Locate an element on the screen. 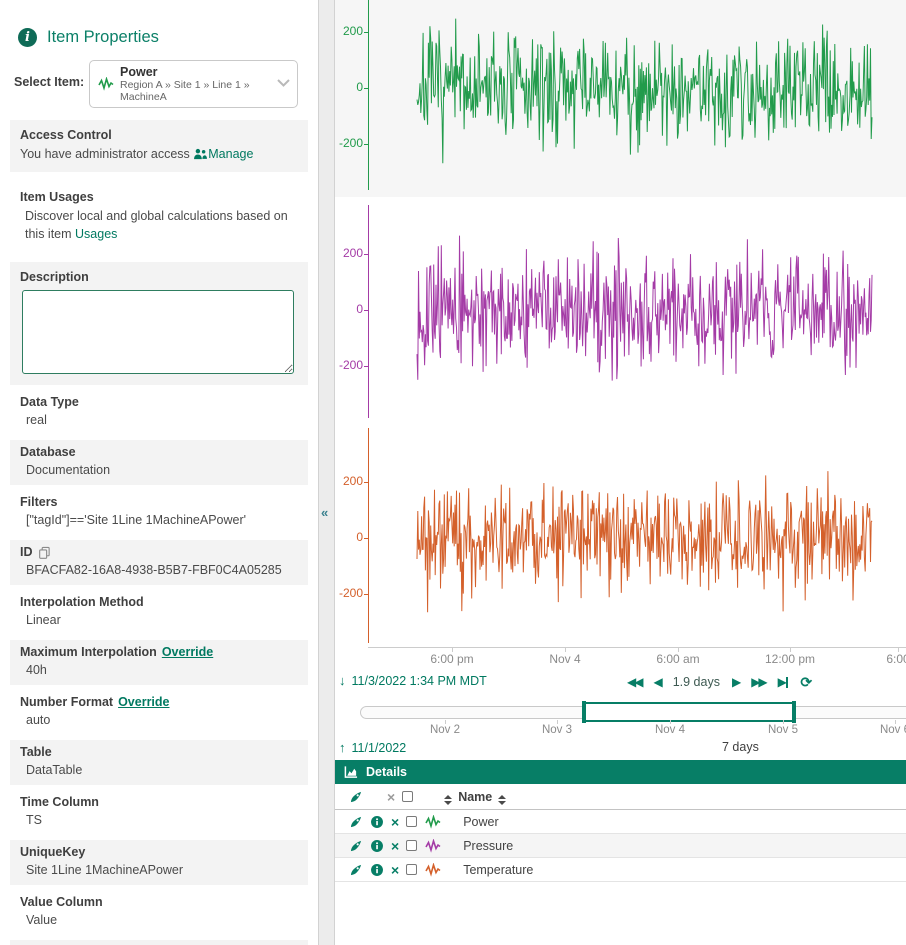 Image resolution: width=906 pixels, height=945 pixels. property-value: auto is located at coordinates (38, 720).